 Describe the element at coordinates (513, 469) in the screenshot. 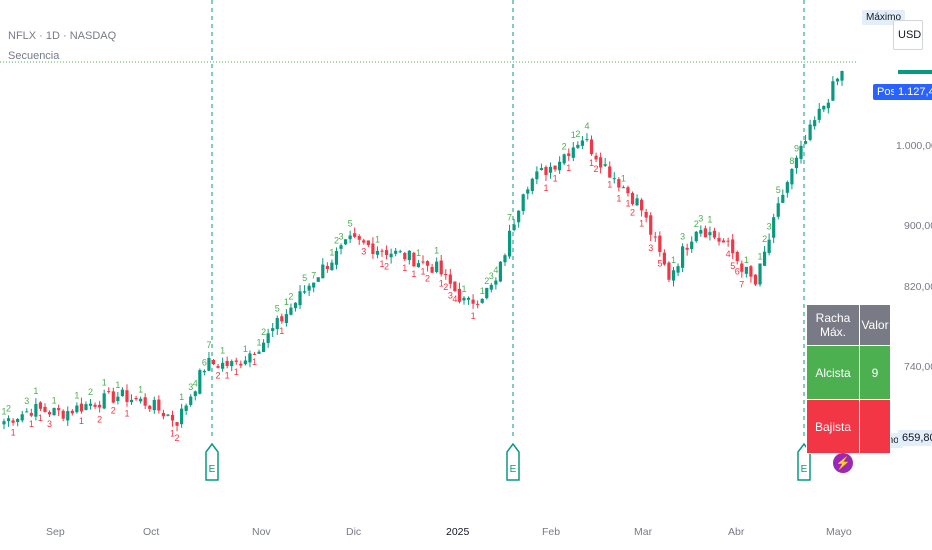

I see `earnings-marker-label: E` at that location.